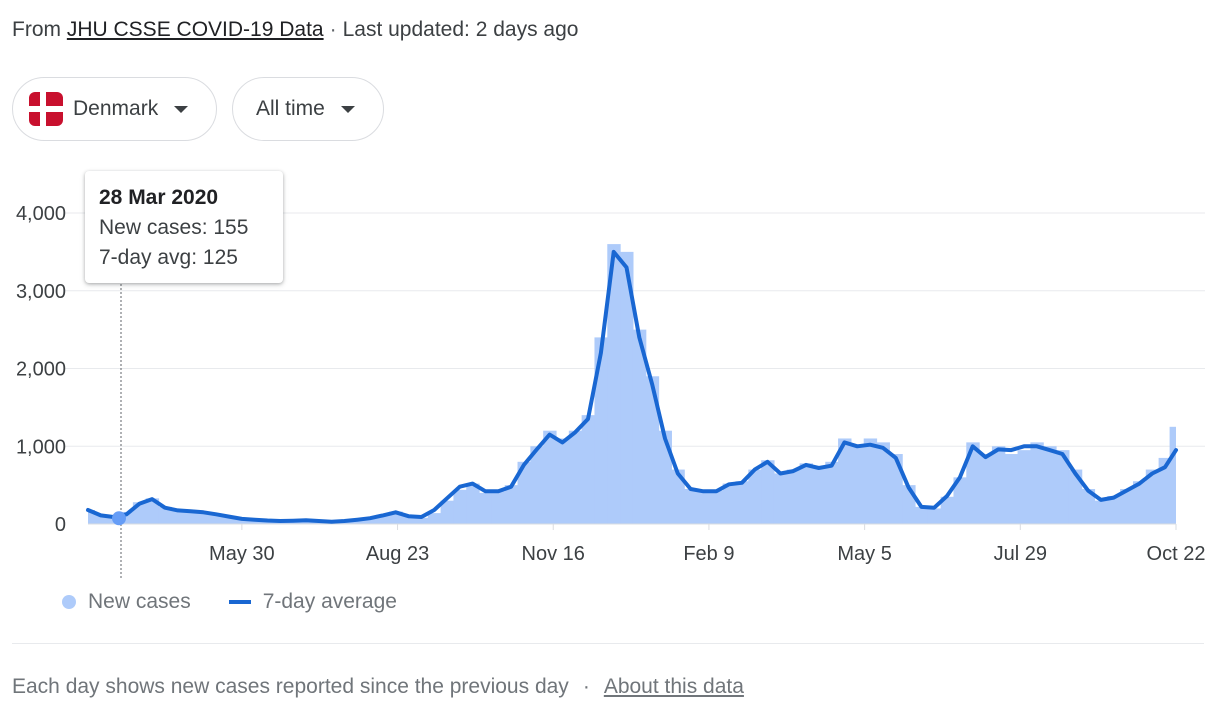 Image resolution: width=1219 pixels, height=725 pixels. I want to click on x-tick-label: May 5, so click(864, 554).